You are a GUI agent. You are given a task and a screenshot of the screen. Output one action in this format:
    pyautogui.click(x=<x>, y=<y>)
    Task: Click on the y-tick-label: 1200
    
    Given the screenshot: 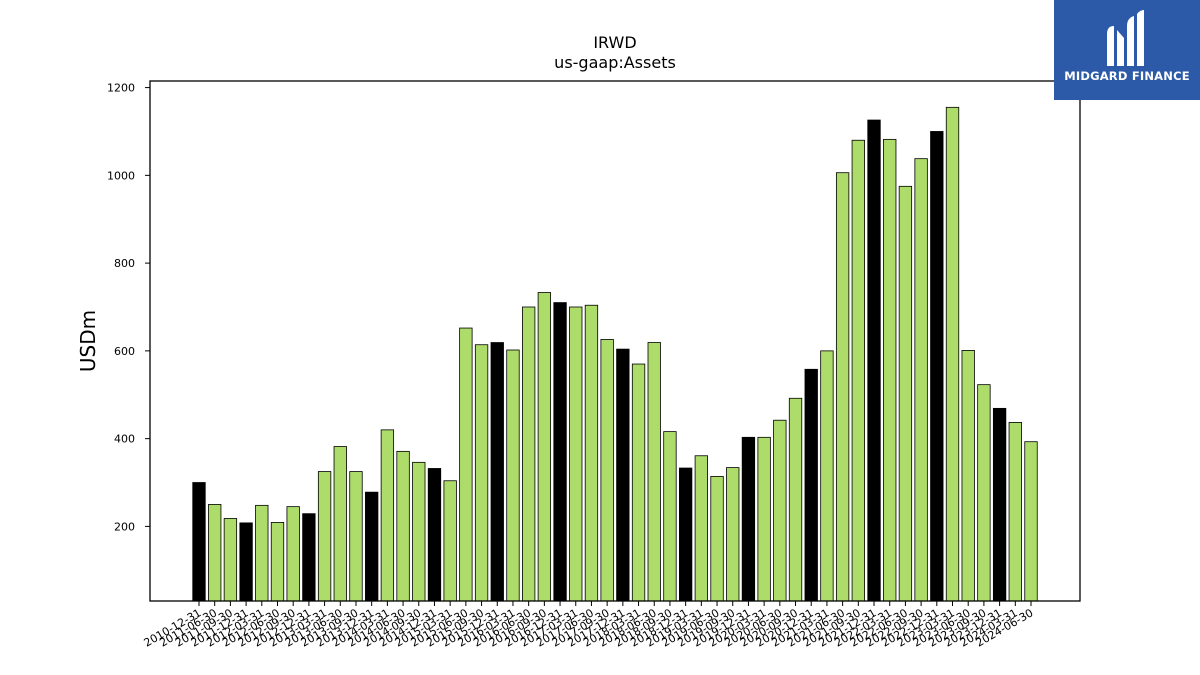 What is the action you would take?
    pyautogui.click(x=121, y=88)
    